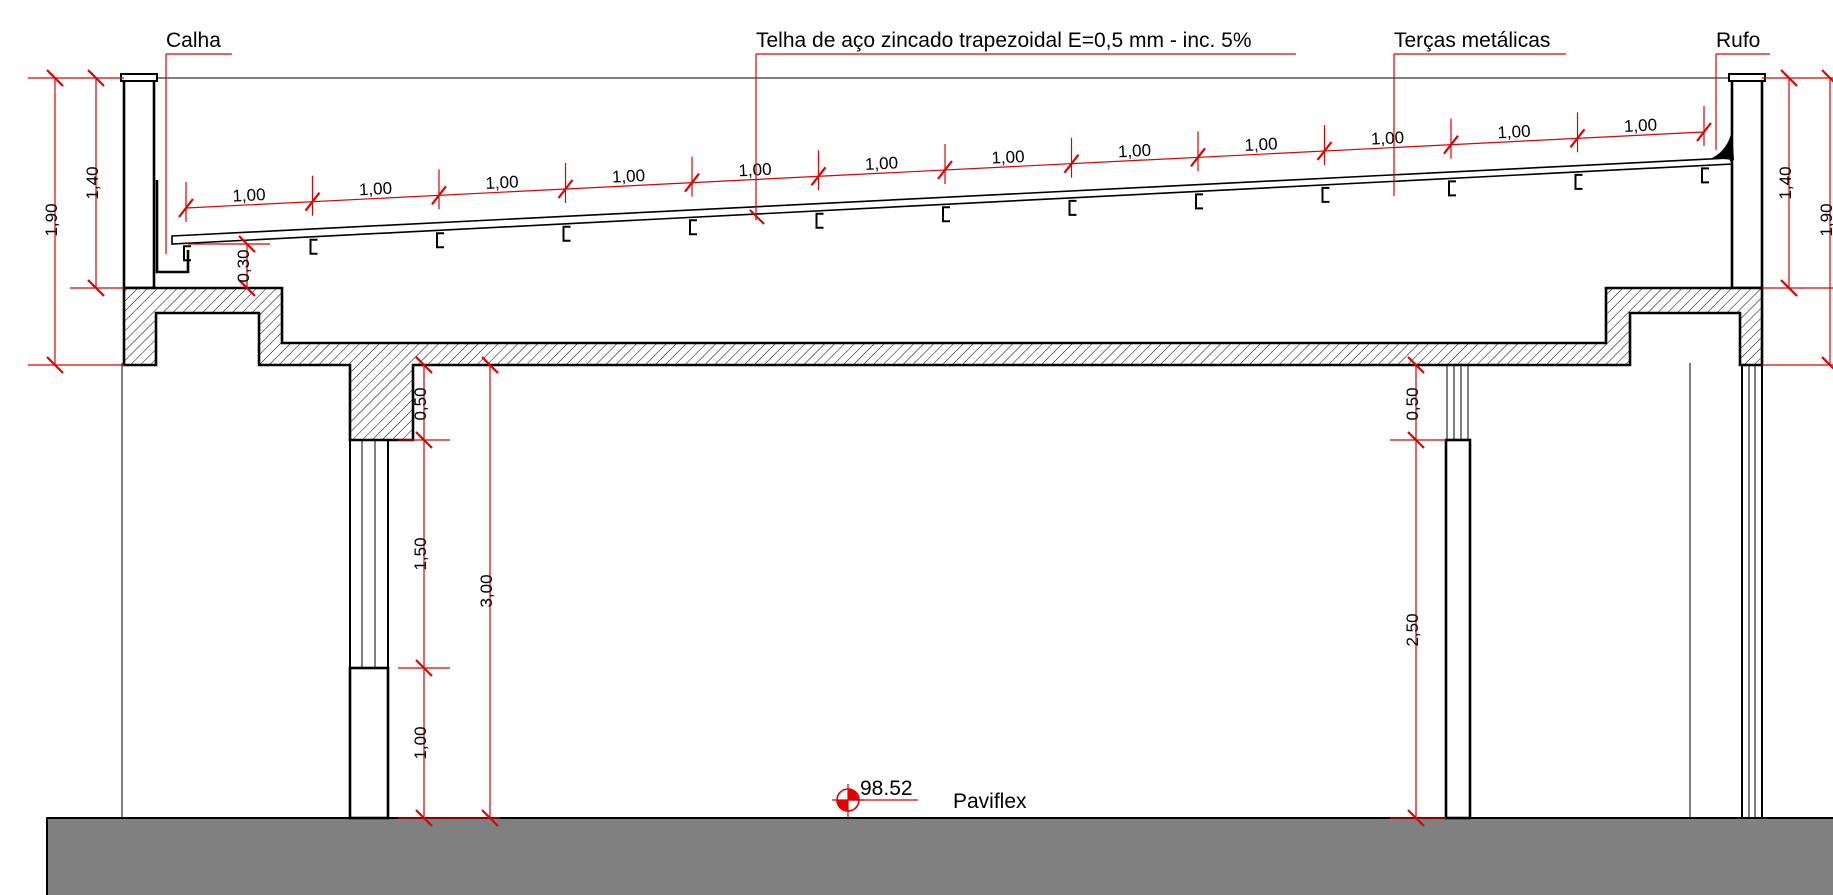 The width and height of the screenshot is (1833, 895). What do you see at coordinates (952, 201) in the screenshot?
I see `roof-sheet` at bounding box center [952, 201].